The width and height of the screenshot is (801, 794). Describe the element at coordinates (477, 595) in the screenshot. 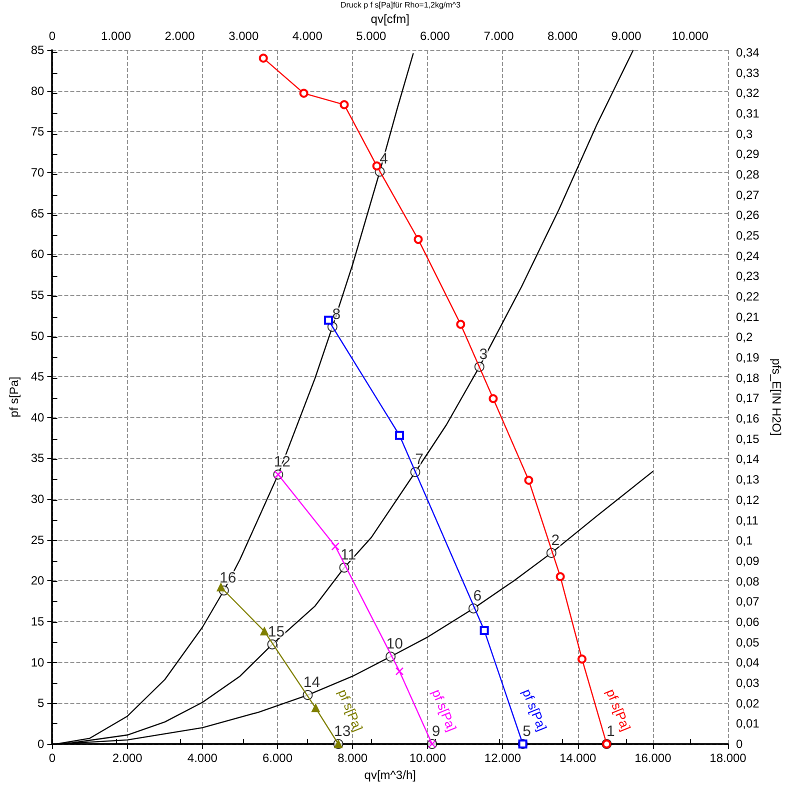

I see `annotation: 6` at that location.